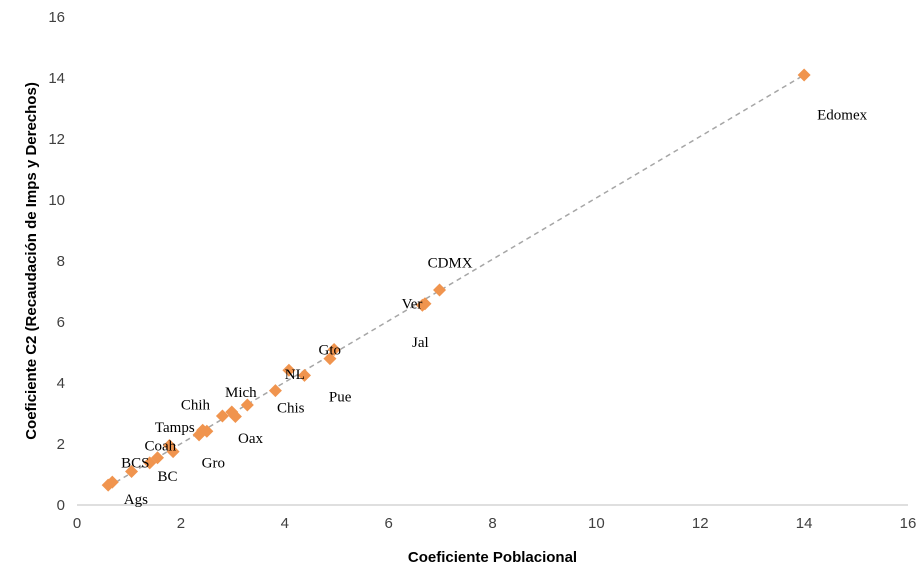  Describe the element at coordinates (291, 408) in the screenshot. I see `point-label: Chis` at that location.